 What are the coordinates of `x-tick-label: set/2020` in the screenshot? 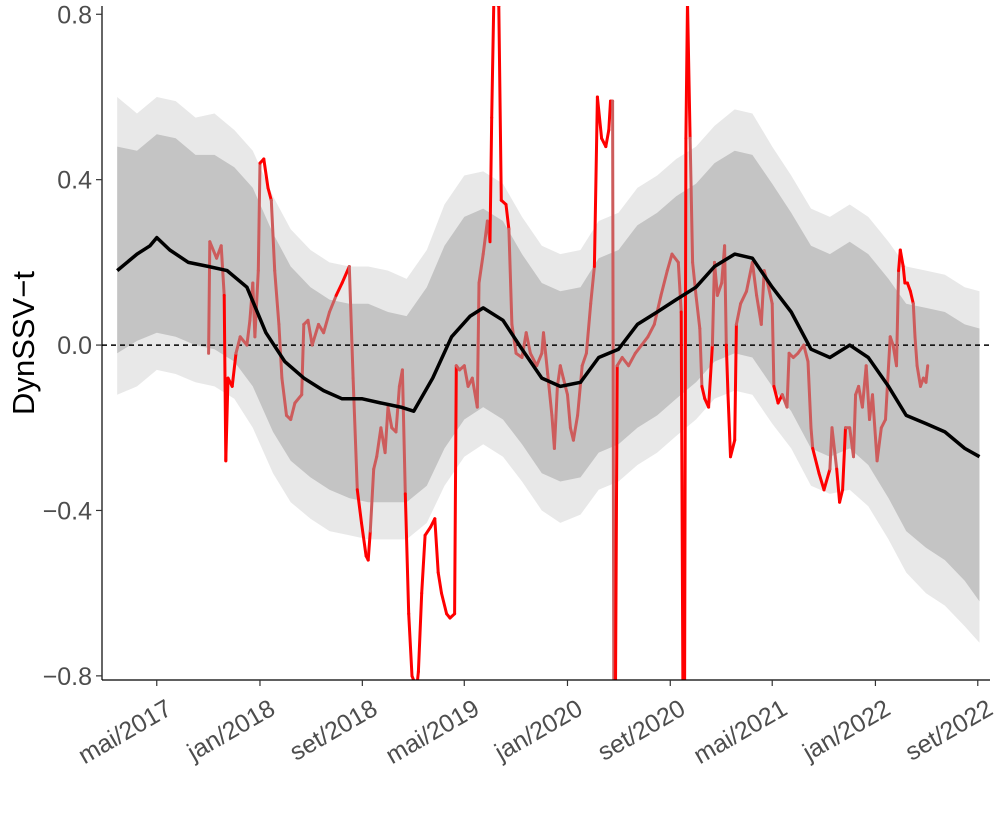 It's located at (641, 730).